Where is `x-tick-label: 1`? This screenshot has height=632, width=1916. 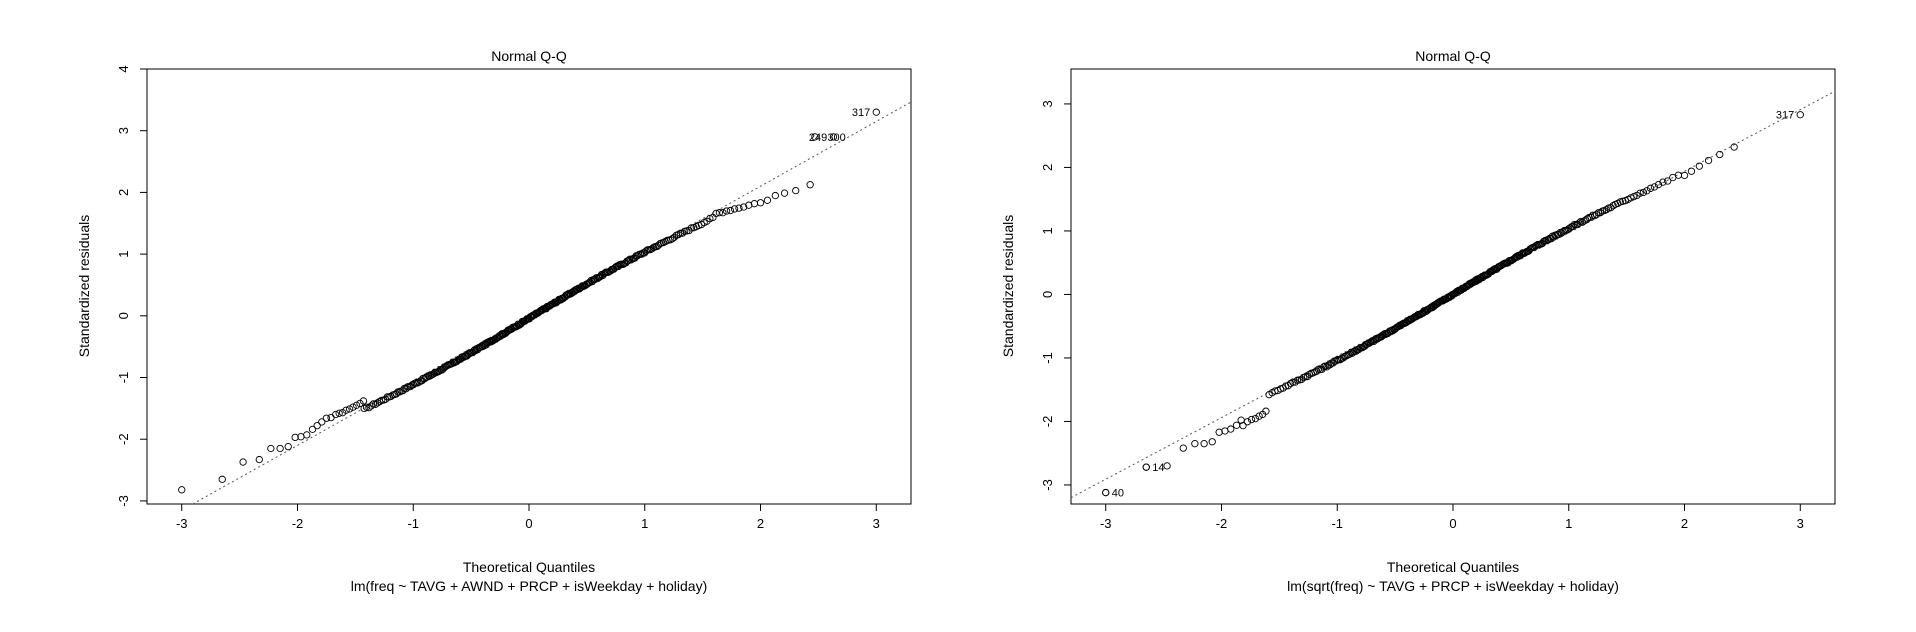
x-tick-label: 1 is located at coordinates (1568, 523).